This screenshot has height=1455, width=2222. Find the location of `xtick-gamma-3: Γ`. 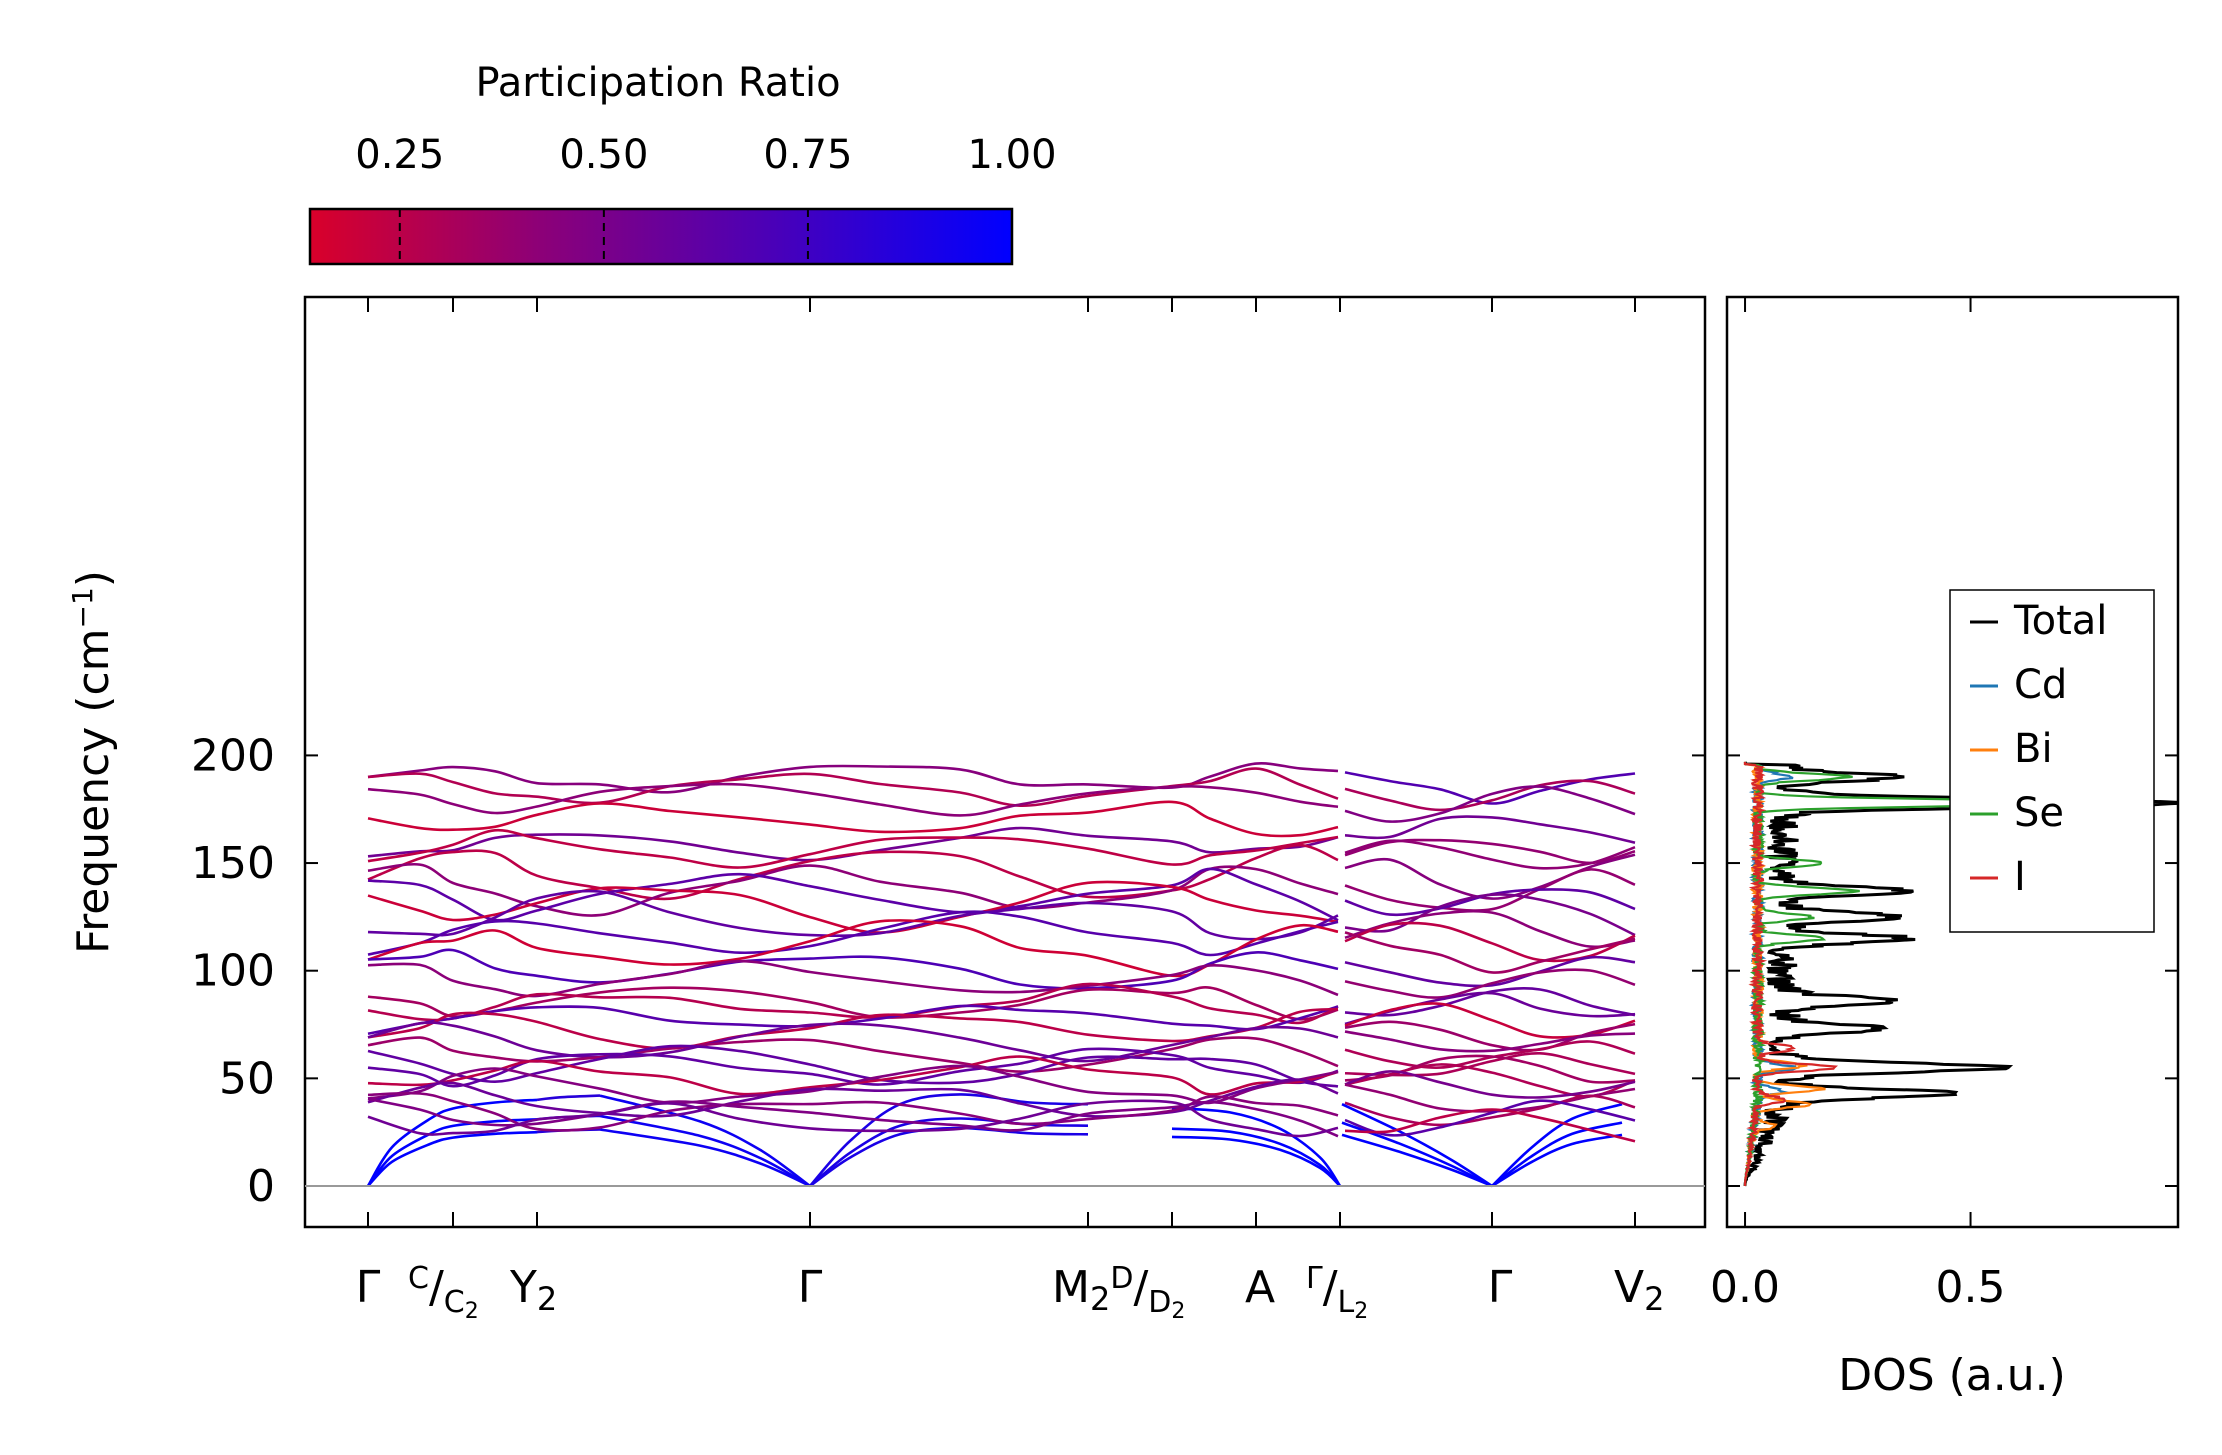

xtick-gamma-3: Γ is located at coordinates (1500, 1287).